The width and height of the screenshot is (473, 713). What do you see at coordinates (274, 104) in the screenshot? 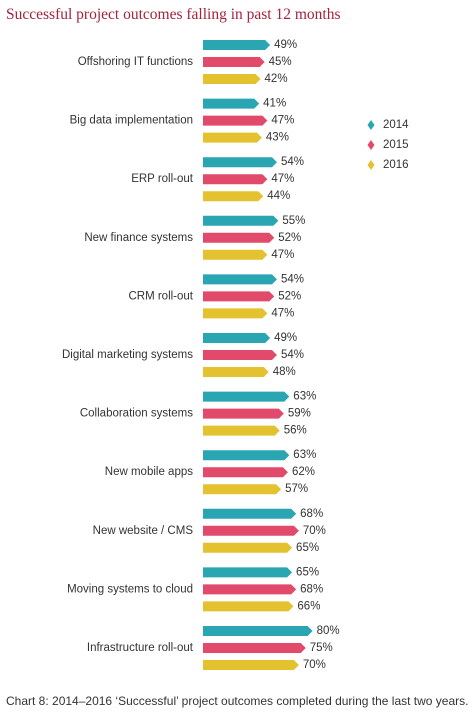
I see `value-label: 41%` at bounding box center [274, 104].